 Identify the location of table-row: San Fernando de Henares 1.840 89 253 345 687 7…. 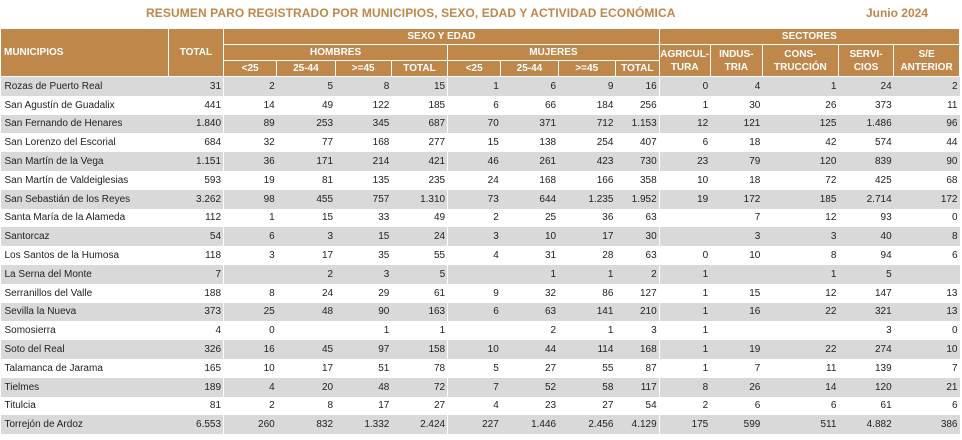
(480, 124).